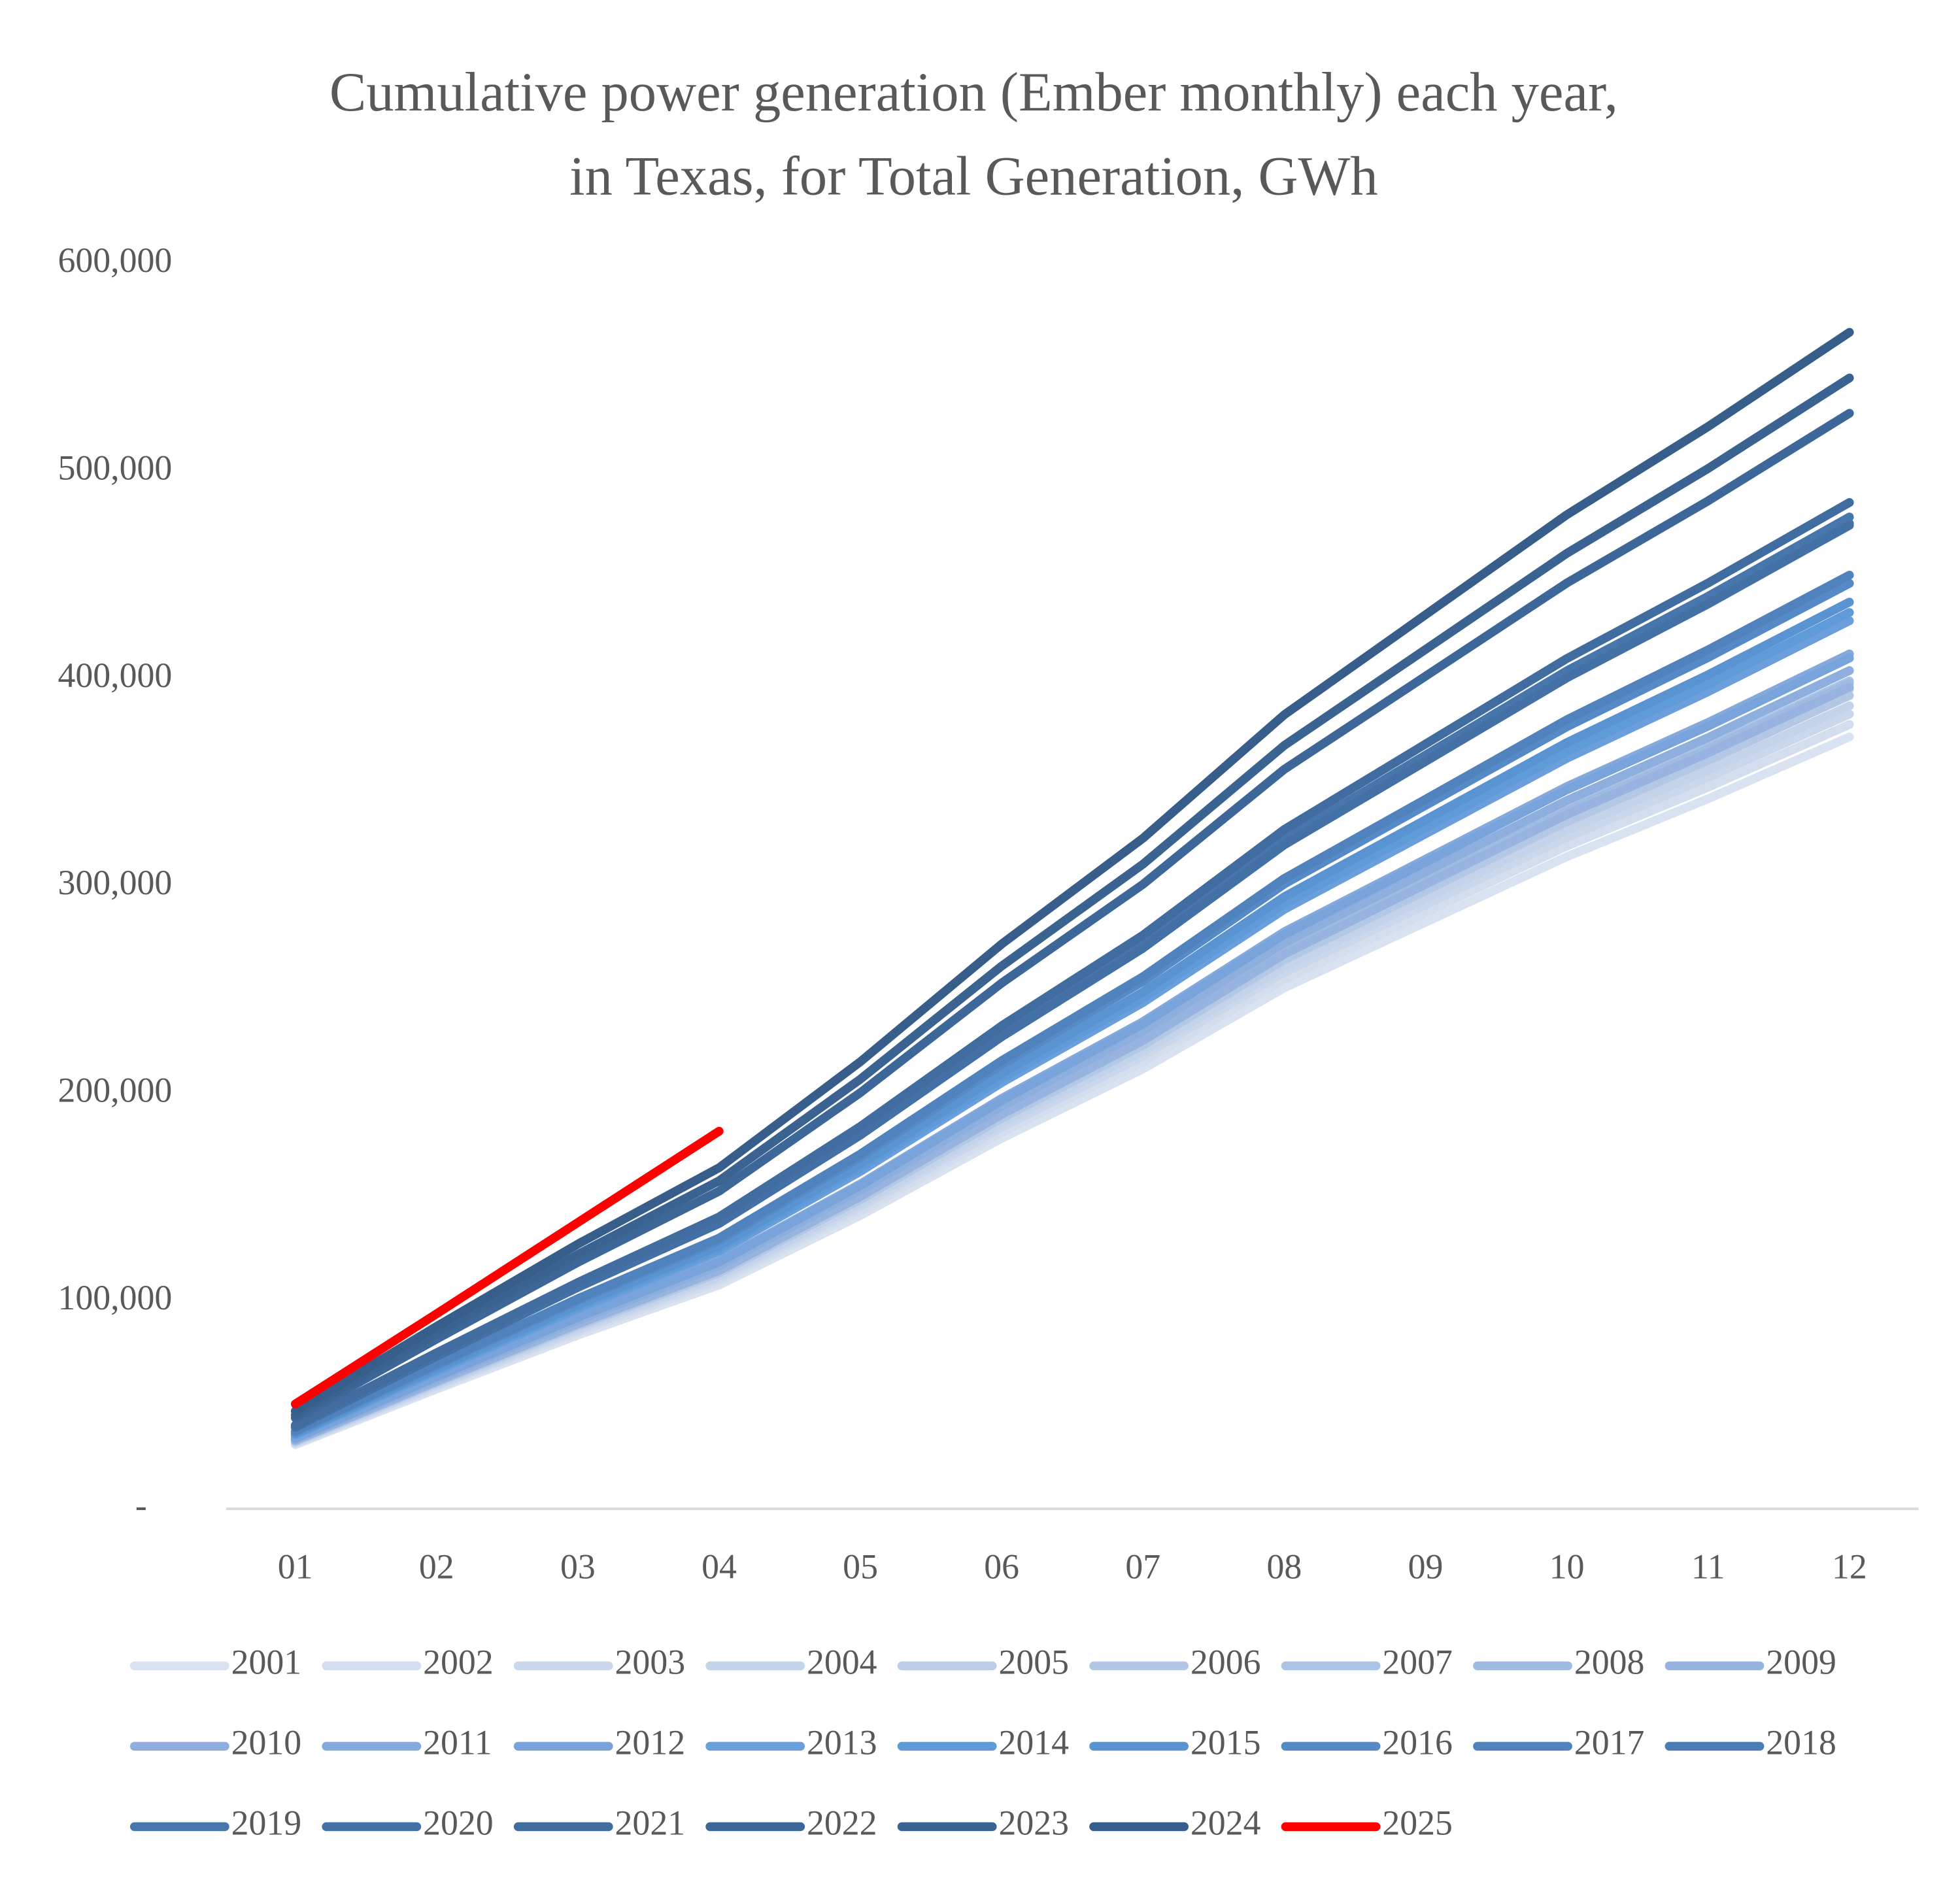 The width and height of the screenshot is (1960, 1882). What do you see at coordinates (1801, 1742) in the screenshot?
I see `legend-label: 2018` at bounding box center [1801, 1742].